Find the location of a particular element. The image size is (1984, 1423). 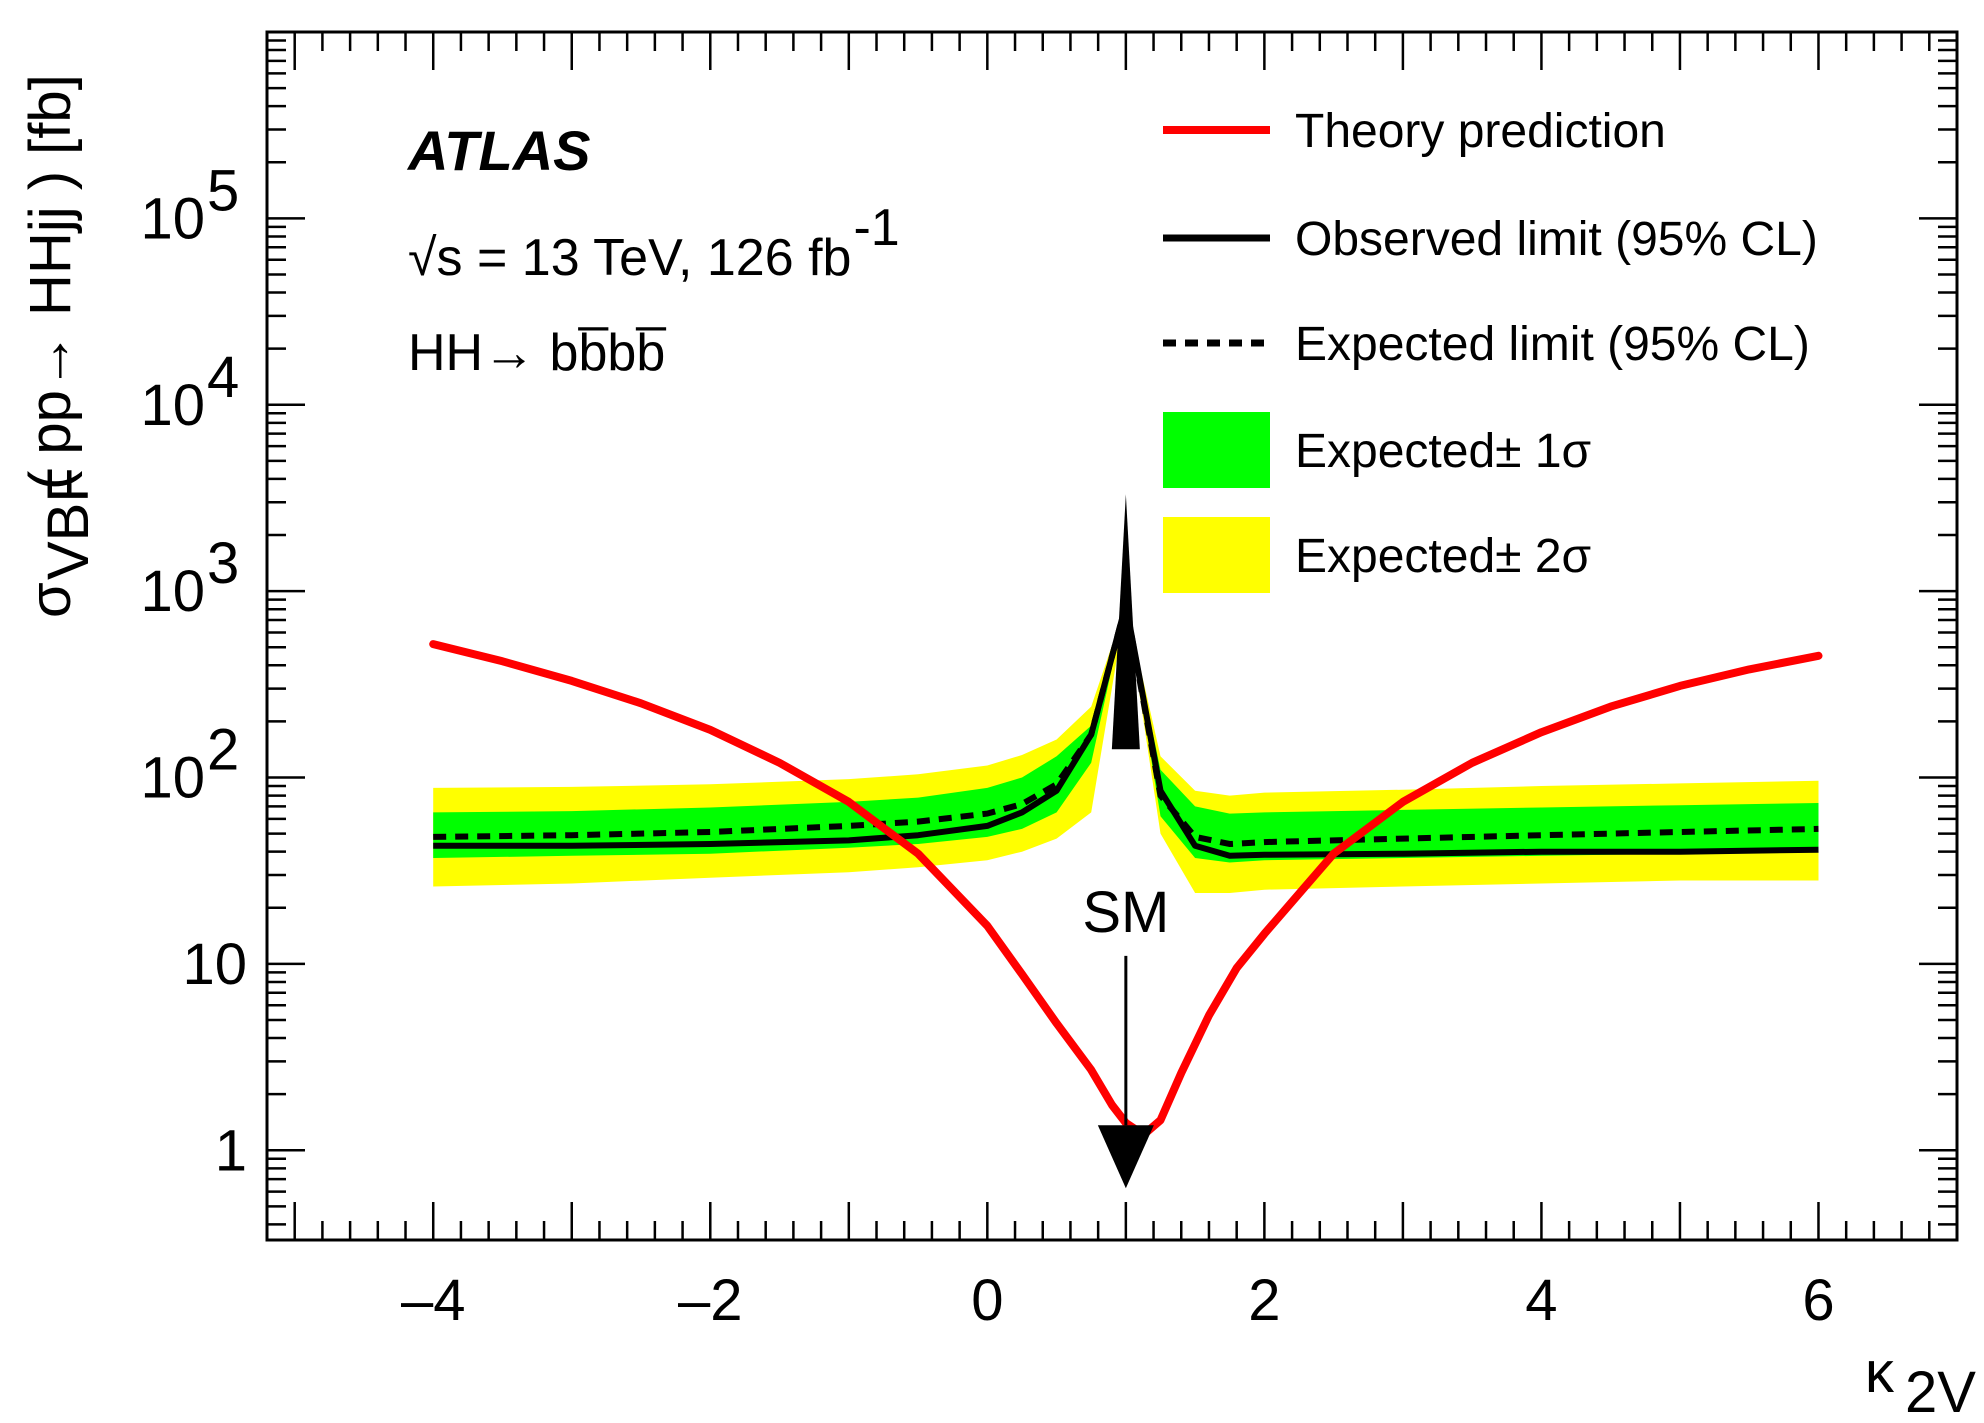

sm-peak-marker is located at coordinates (1125, 622).